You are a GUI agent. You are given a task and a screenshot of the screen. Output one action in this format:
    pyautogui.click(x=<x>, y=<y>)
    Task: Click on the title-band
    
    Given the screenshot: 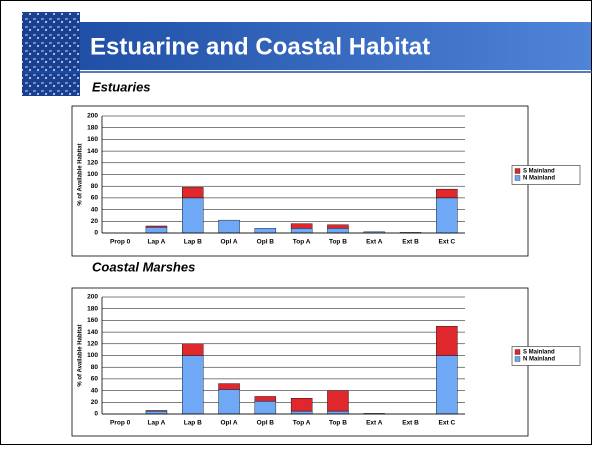 What is the action you would take?
    pyautogui.click(x=335, y=46)
    